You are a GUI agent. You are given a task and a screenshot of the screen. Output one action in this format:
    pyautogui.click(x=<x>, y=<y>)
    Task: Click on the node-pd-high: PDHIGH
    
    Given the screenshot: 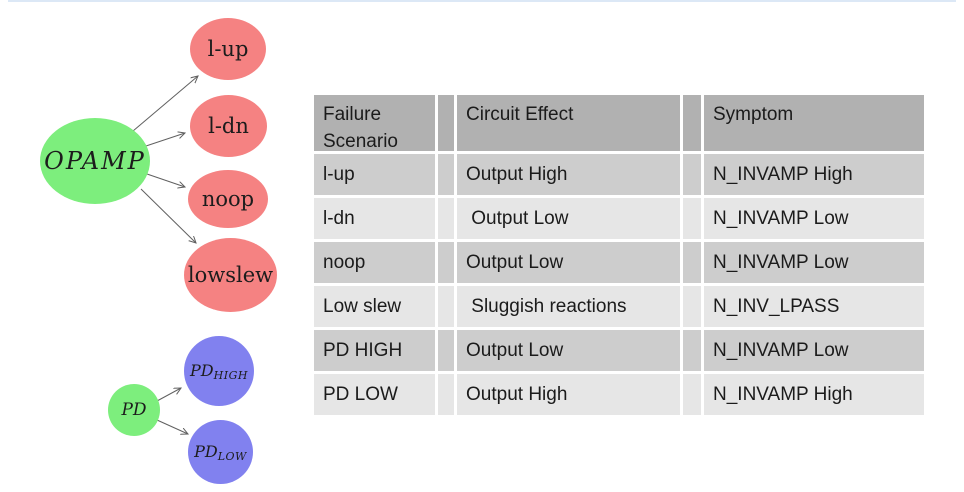 What is the action you would take?
    pyautogui.click(x=219, y=371)
    